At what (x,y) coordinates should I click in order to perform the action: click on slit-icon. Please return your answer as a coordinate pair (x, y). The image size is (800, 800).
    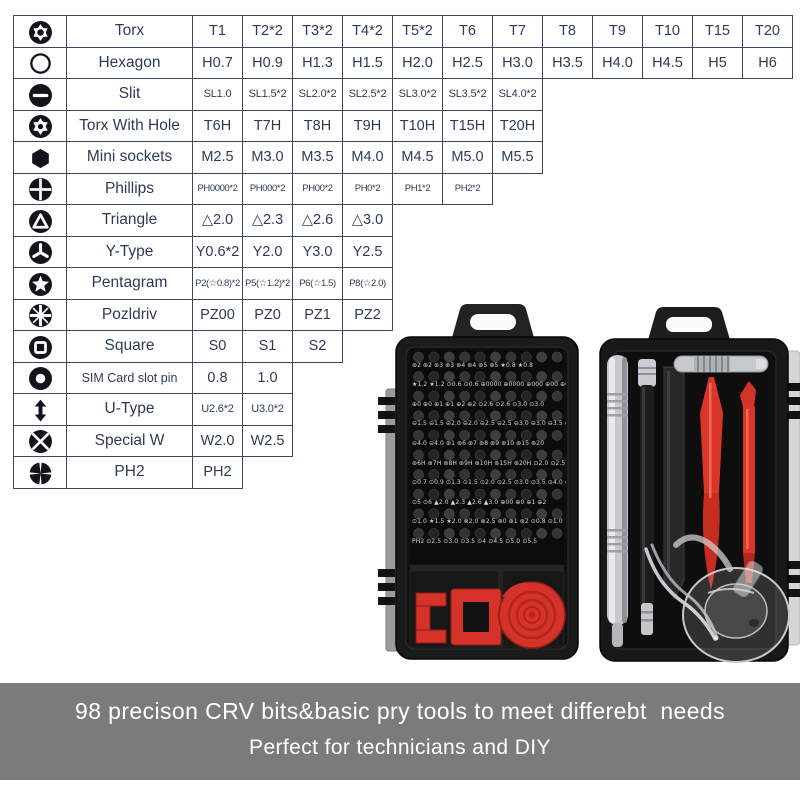
    Looking at the image, I should click on (40, 94).